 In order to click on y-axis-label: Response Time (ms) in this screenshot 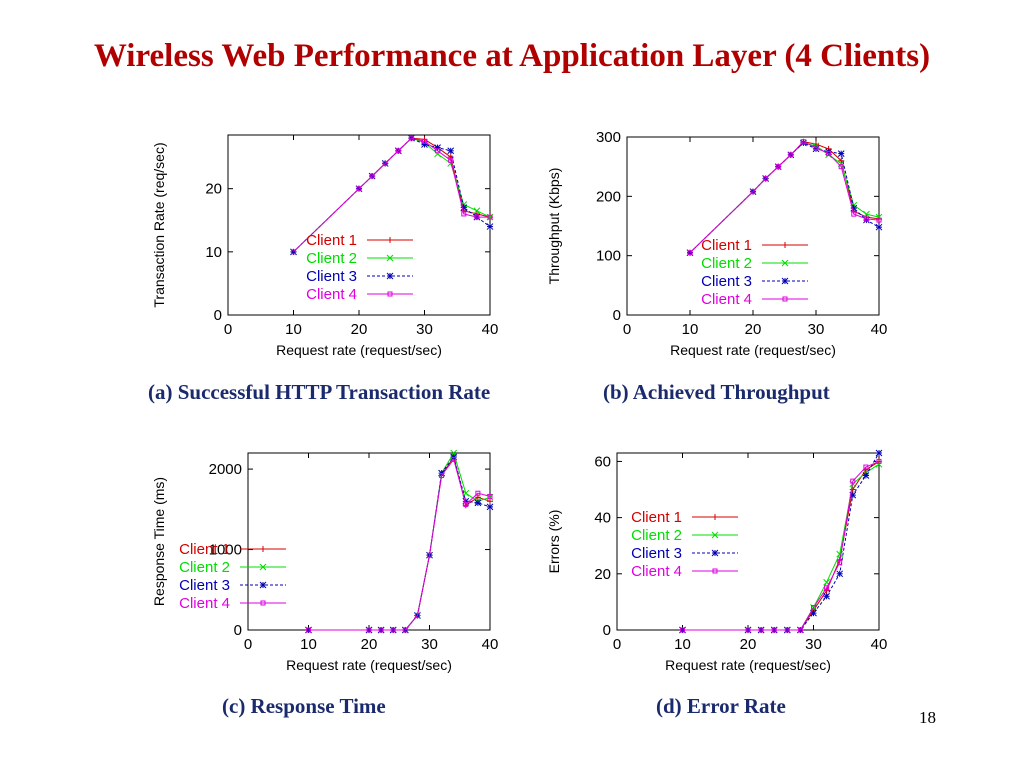, I will do `click(159, 541)`.